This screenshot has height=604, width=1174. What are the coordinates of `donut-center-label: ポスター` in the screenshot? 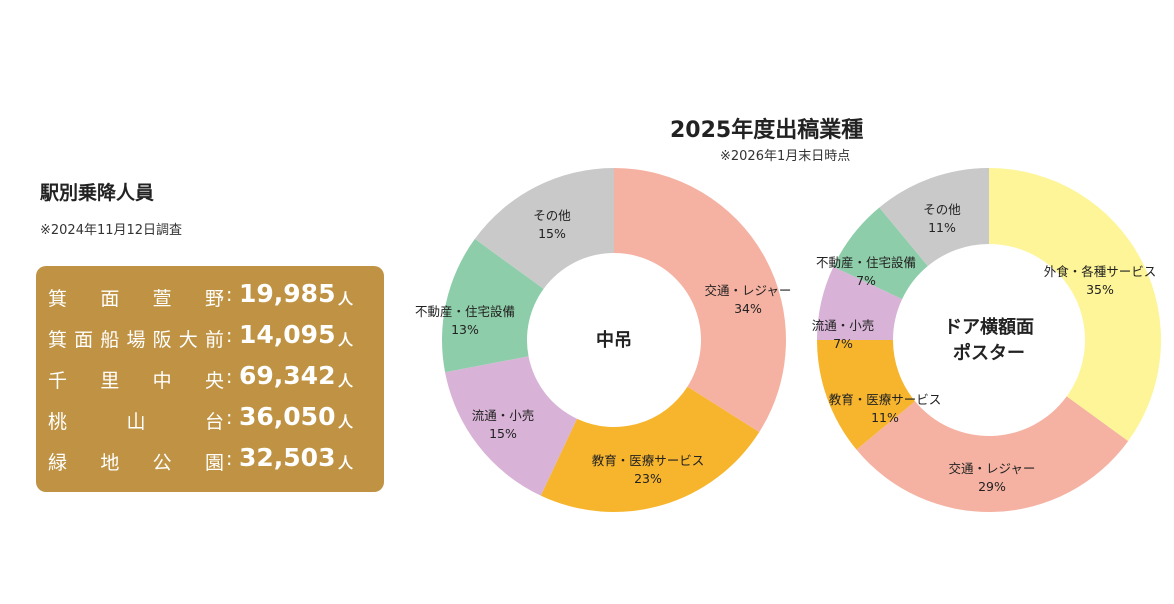 It's located at (989, 353).